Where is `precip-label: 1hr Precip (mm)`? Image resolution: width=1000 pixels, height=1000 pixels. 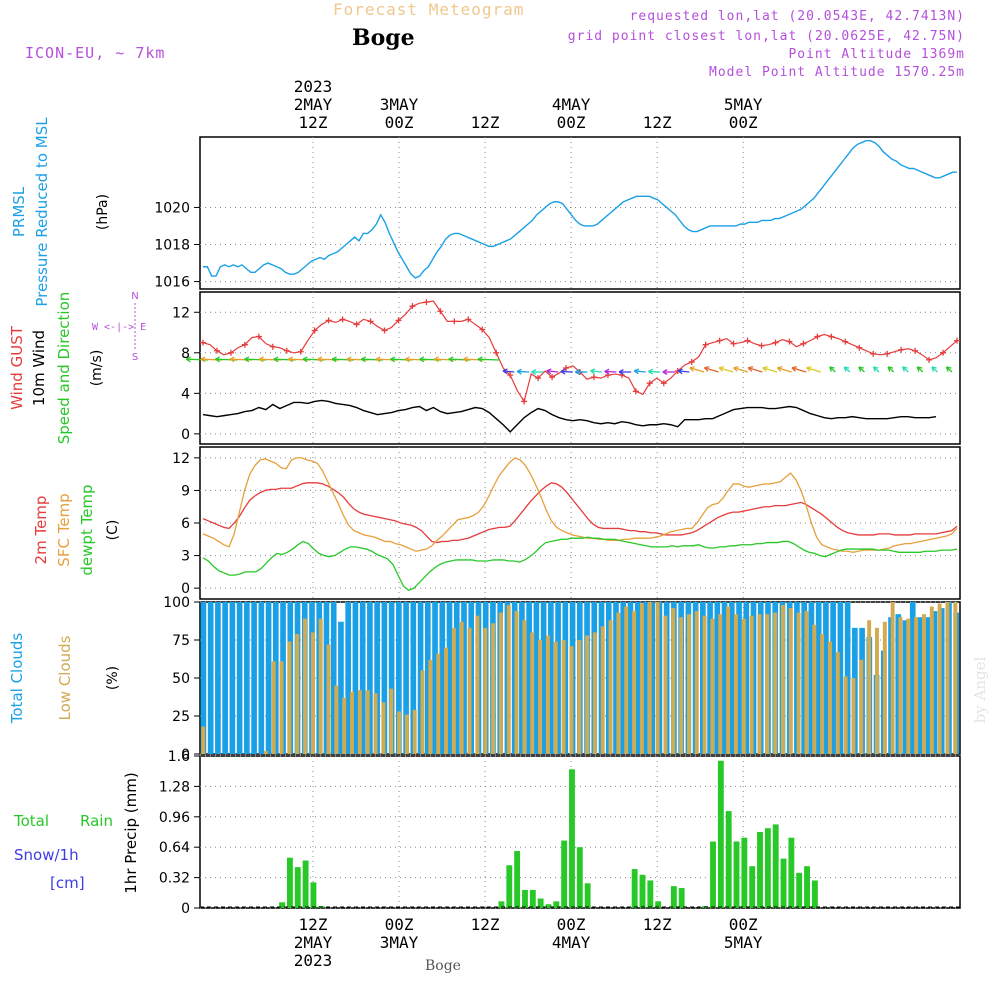 precip-label: 1hr Precip (mm) is located at coordinates (131, 832).